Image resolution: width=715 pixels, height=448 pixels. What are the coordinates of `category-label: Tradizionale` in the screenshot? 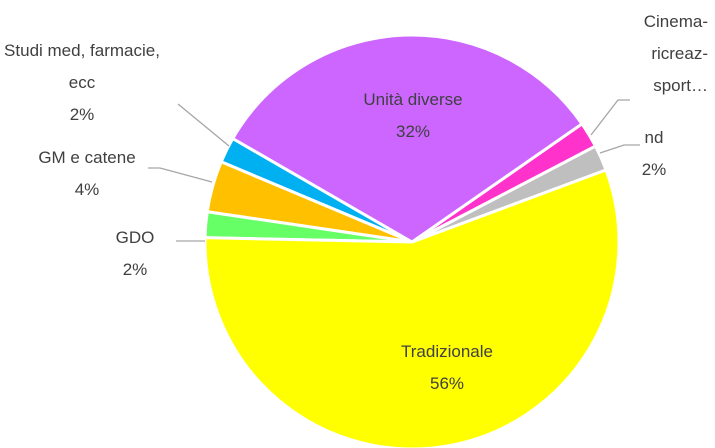 It's located at (447, 351).